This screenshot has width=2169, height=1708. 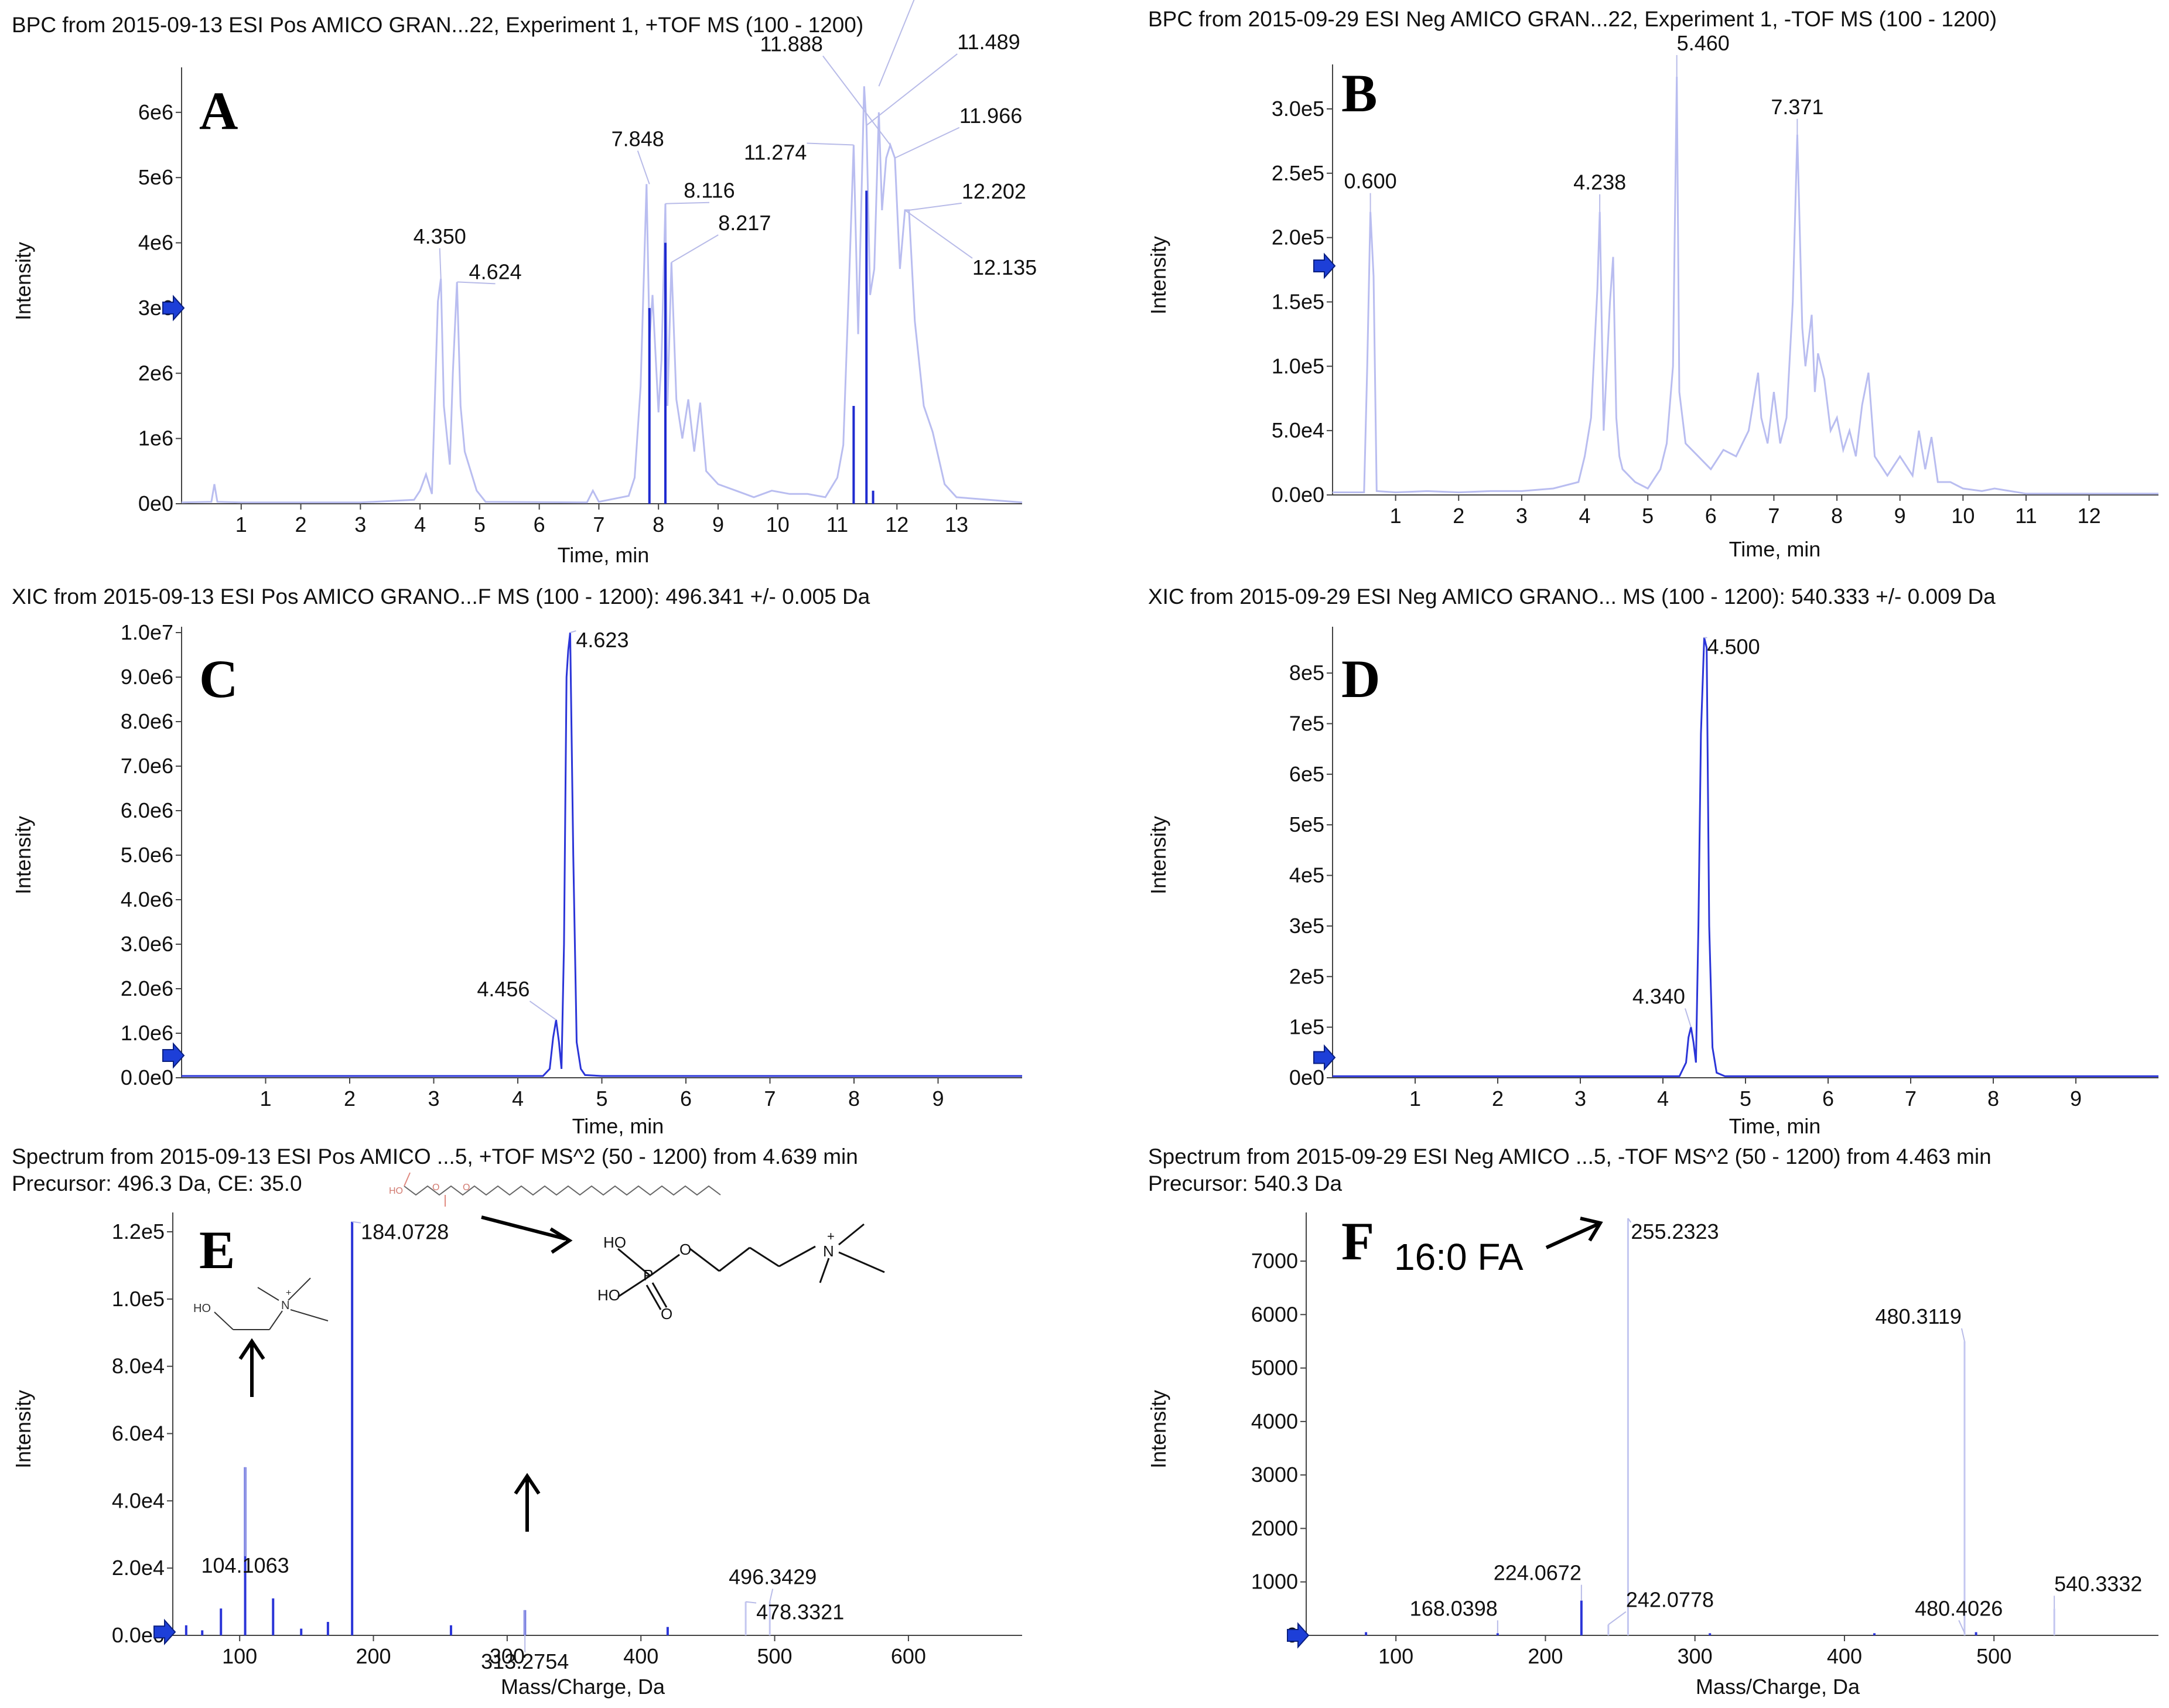 I want to click on svg-text: O, so click(x=666, y=1314).